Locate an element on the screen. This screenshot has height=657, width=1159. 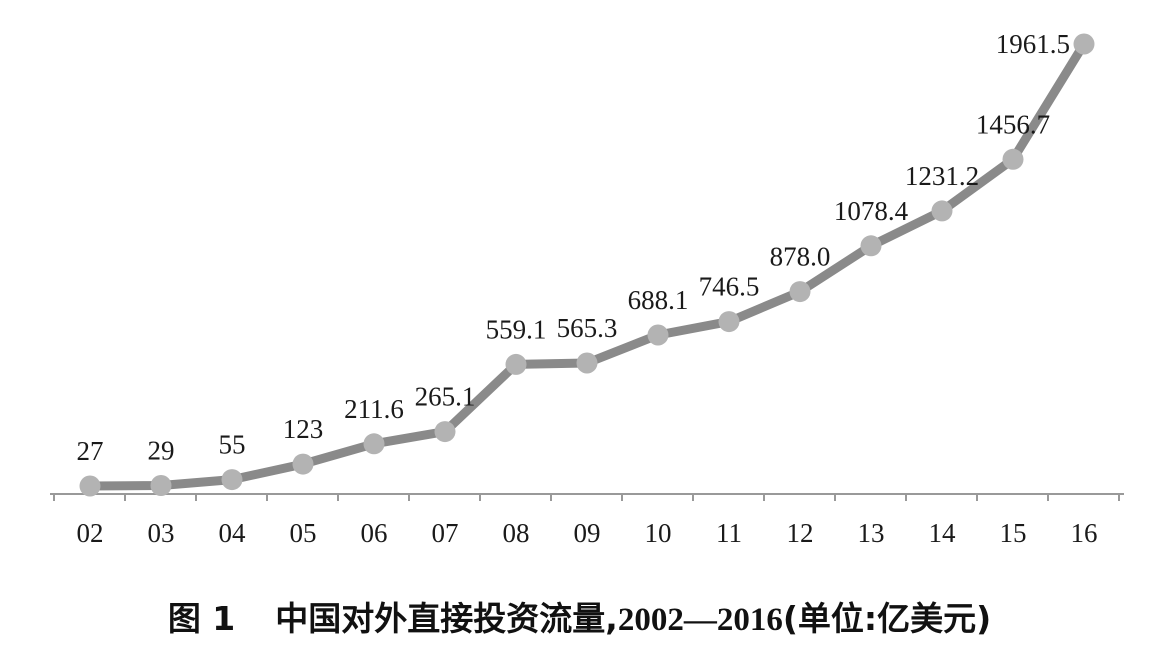
figure-number: 图 1 is located at coordinates (201, 618).